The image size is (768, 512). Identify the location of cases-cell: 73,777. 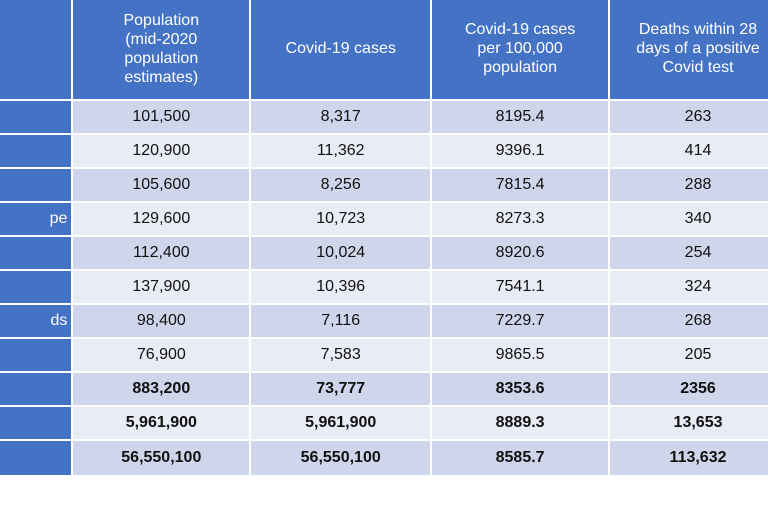
(341, 389).